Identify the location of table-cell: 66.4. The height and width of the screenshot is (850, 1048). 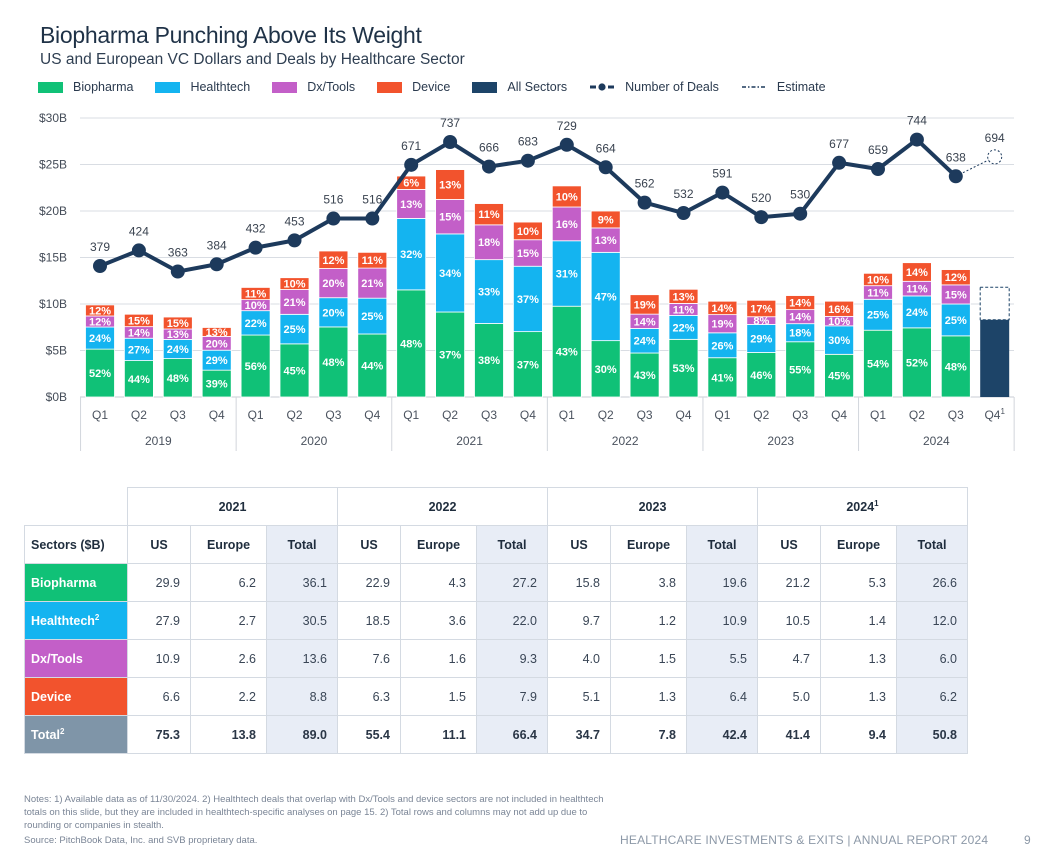
(512, 734).